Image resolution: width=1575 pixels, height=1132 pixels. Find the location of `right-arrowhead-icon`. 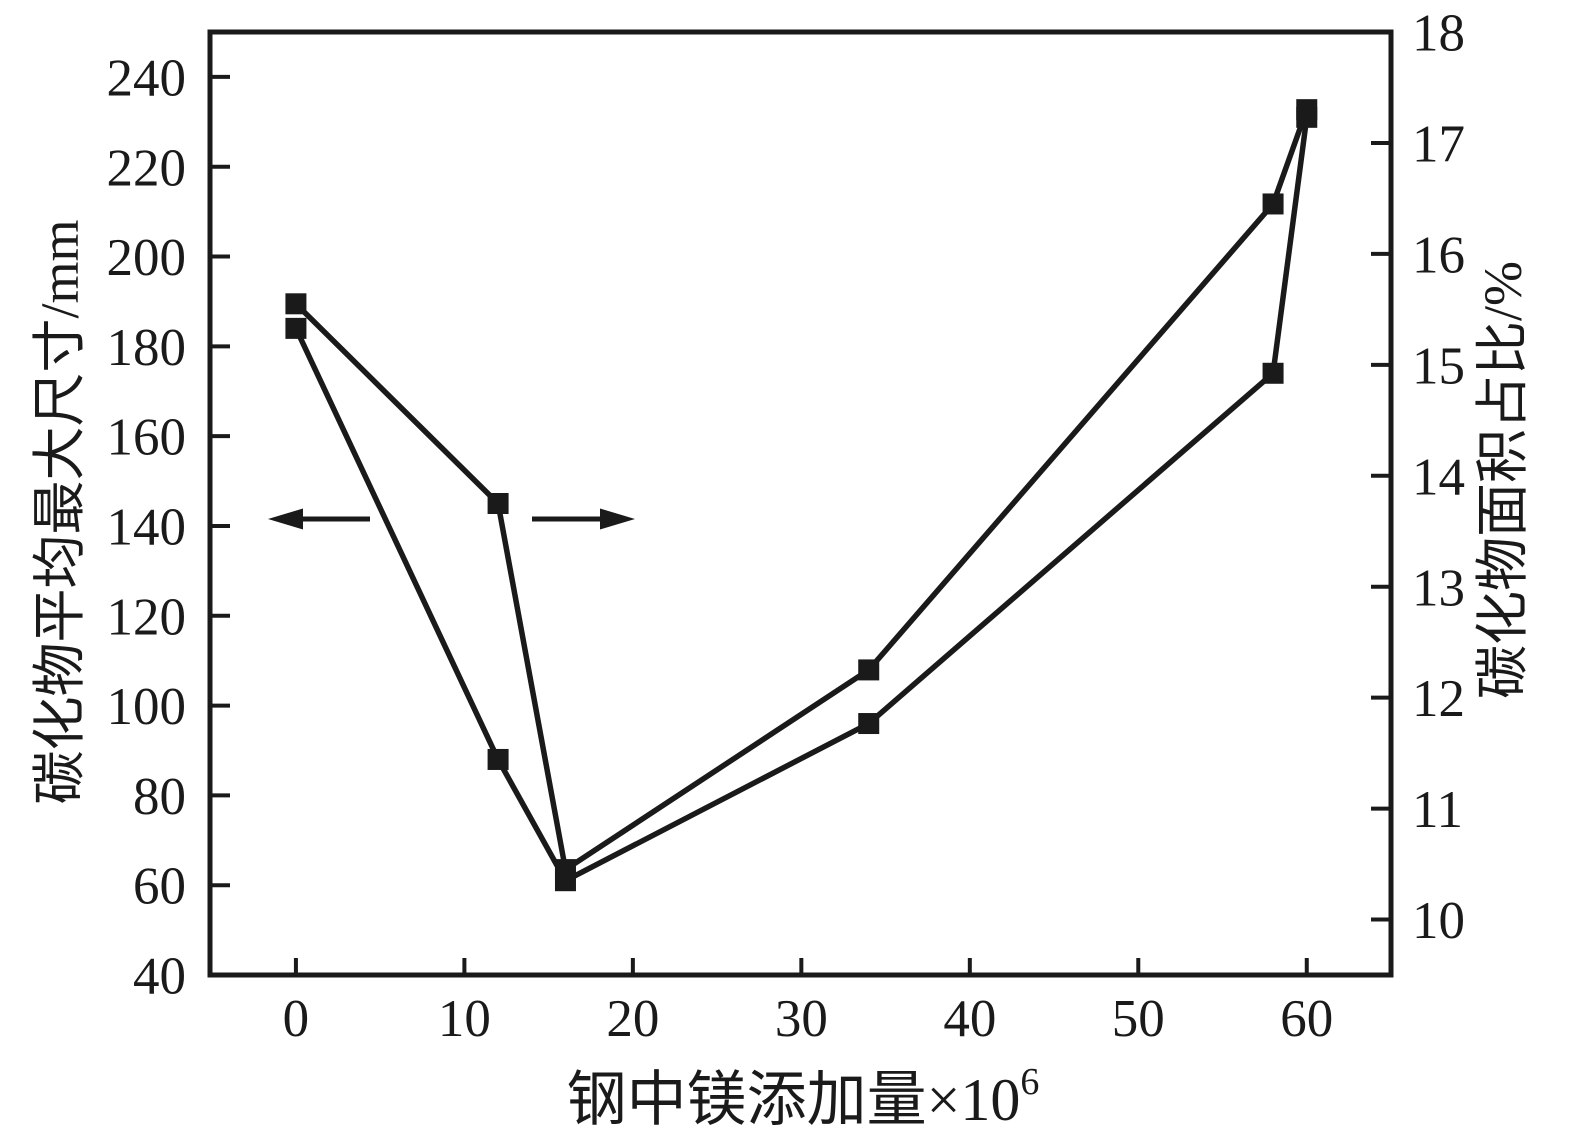

right-arrowhead-icon is located at coordinates (617, 519).